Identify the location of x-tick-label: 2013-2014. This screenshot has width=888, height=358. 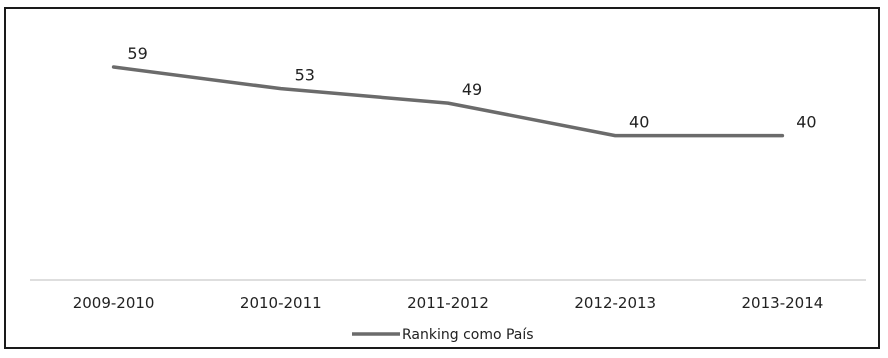
(783, 303).